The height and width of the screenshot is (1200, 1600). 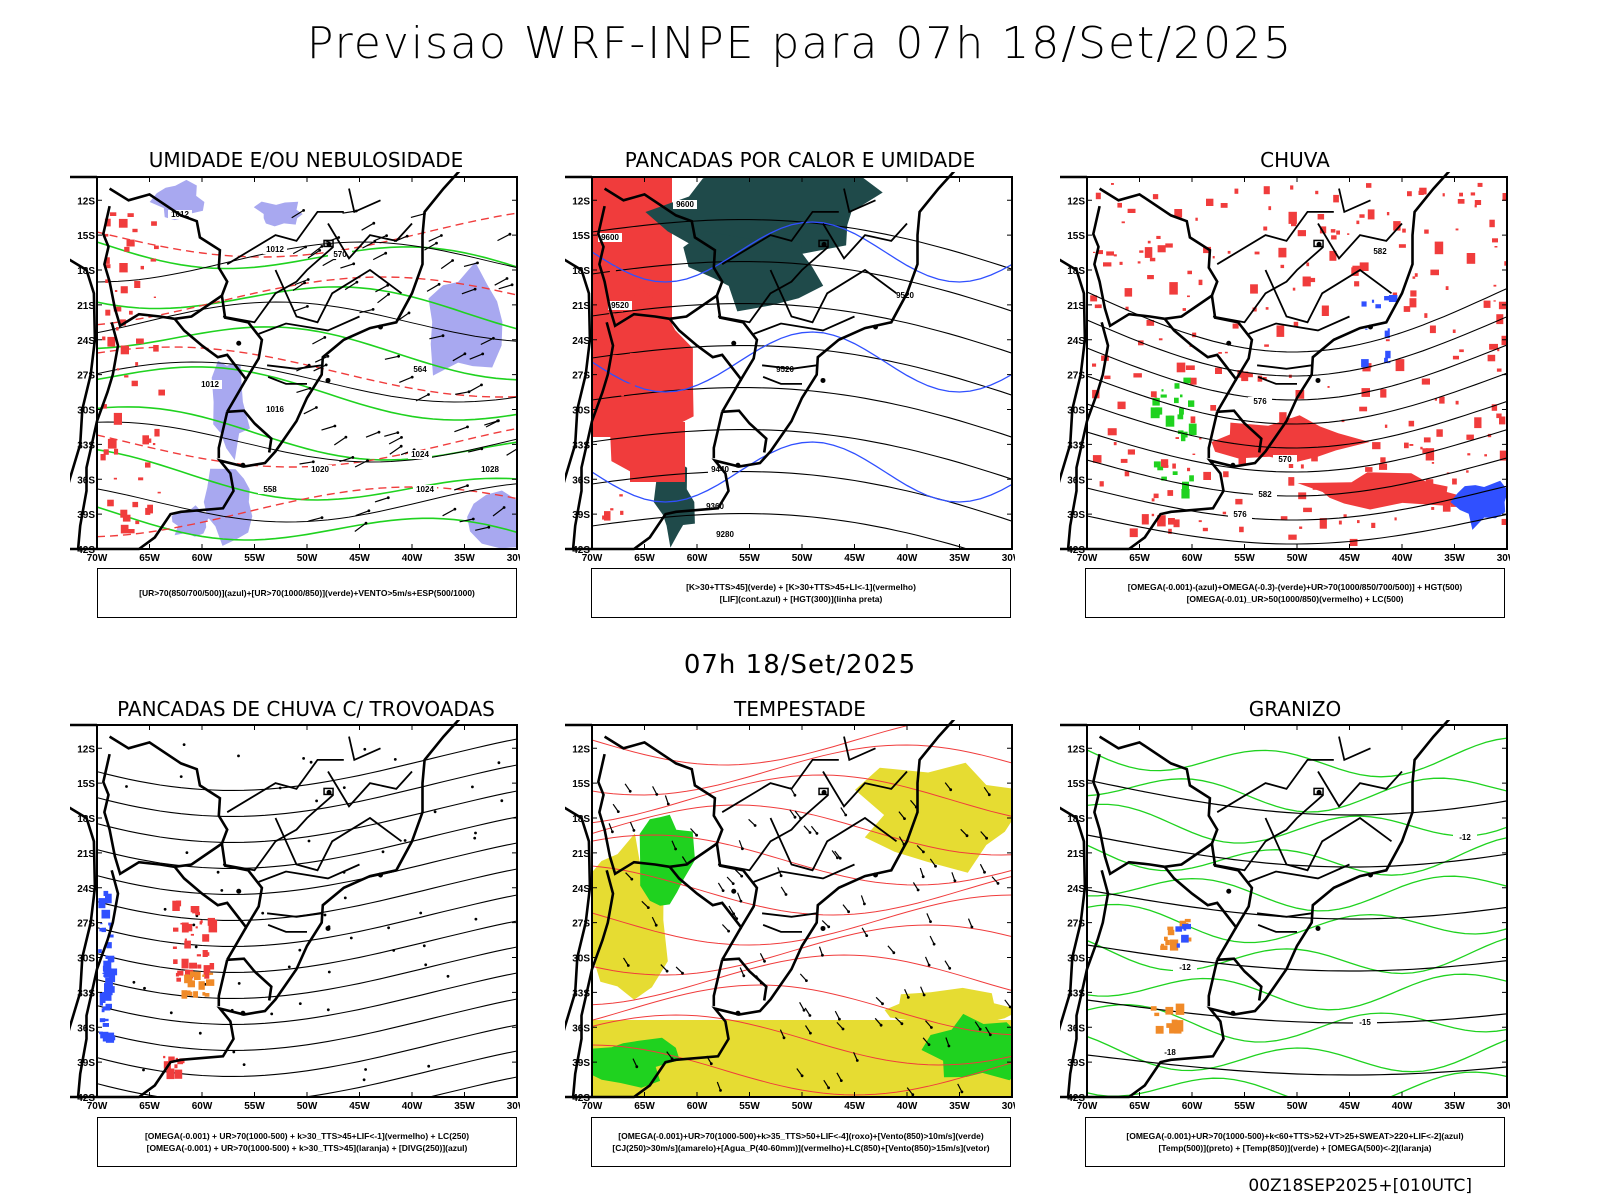 What do you see at coordinates (685, 204) in the screenshot?
I see `contour-label: 9600` at bounding box center [685, 204].